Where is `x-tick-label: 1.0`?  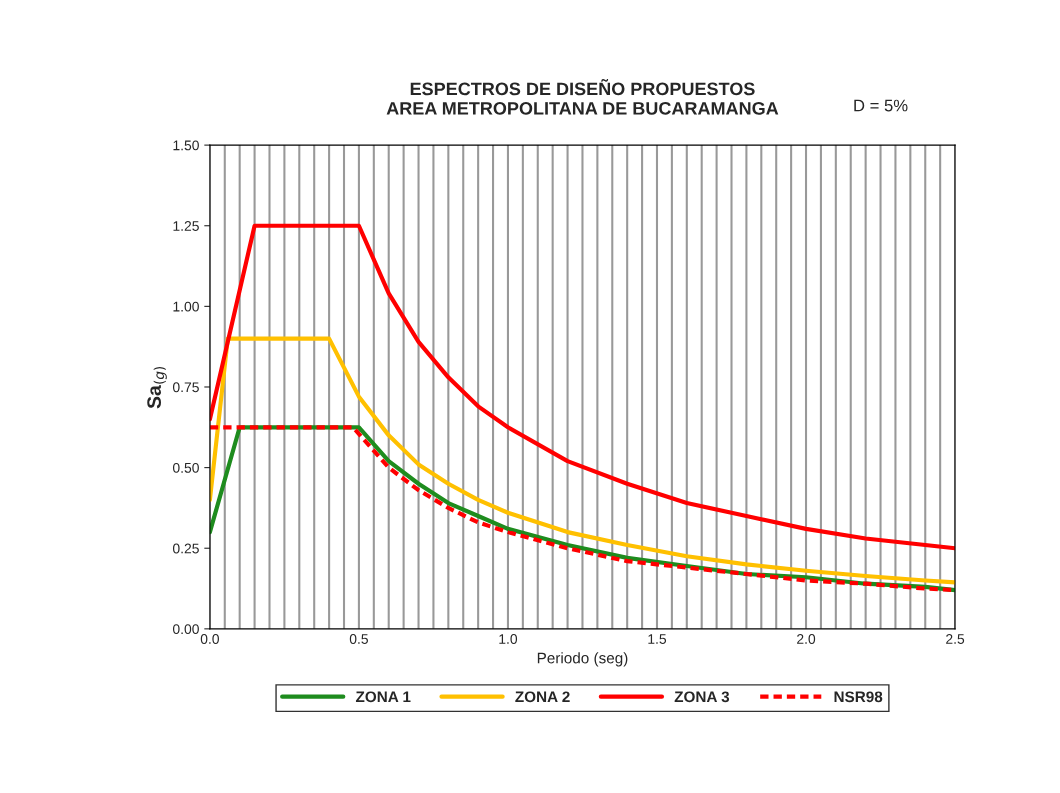
x-tick-label: 1.0 is located at coordinates (508, 639).